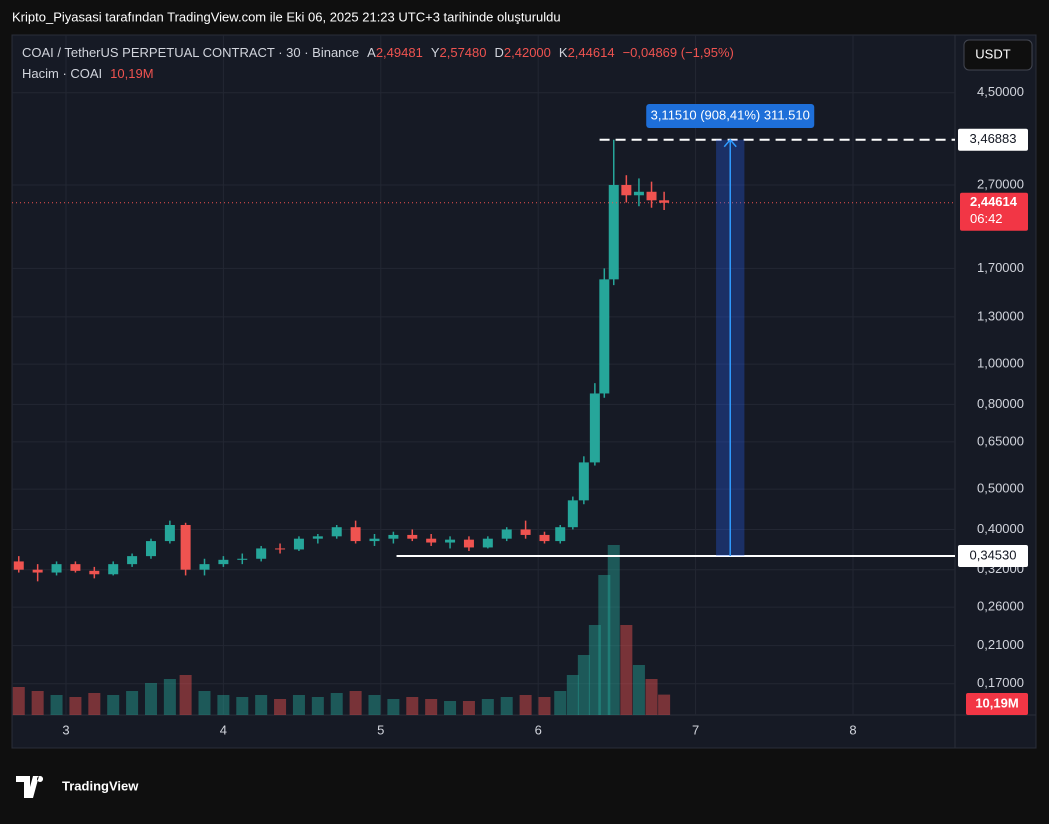 This screenshot has width=1049, height=824. I want to click on volume-legend: Hacim · COAI 10,19M, so click(88, 73).